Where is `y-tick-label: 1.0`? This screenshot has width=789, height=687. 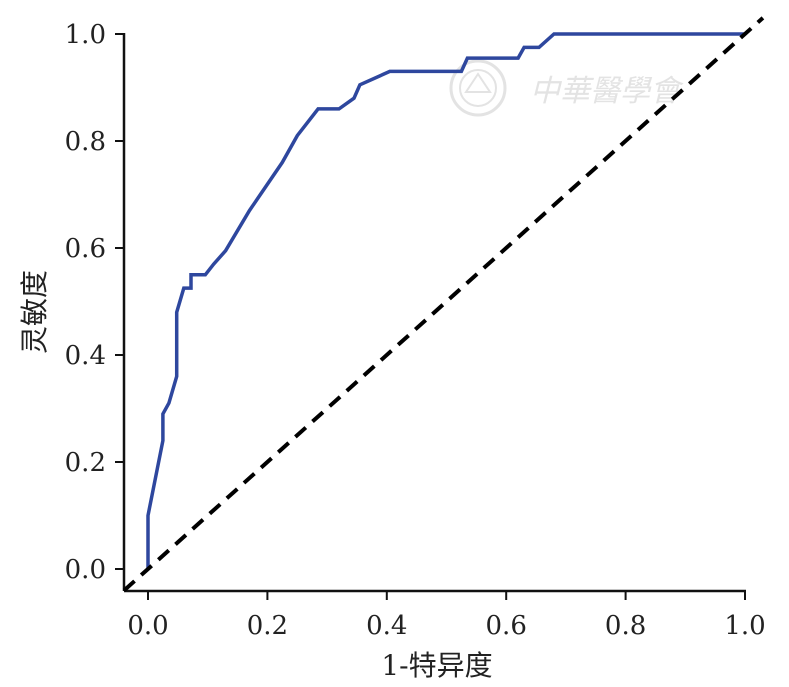
y-tick-label: 1.0 is located at coordinates (85, 35).